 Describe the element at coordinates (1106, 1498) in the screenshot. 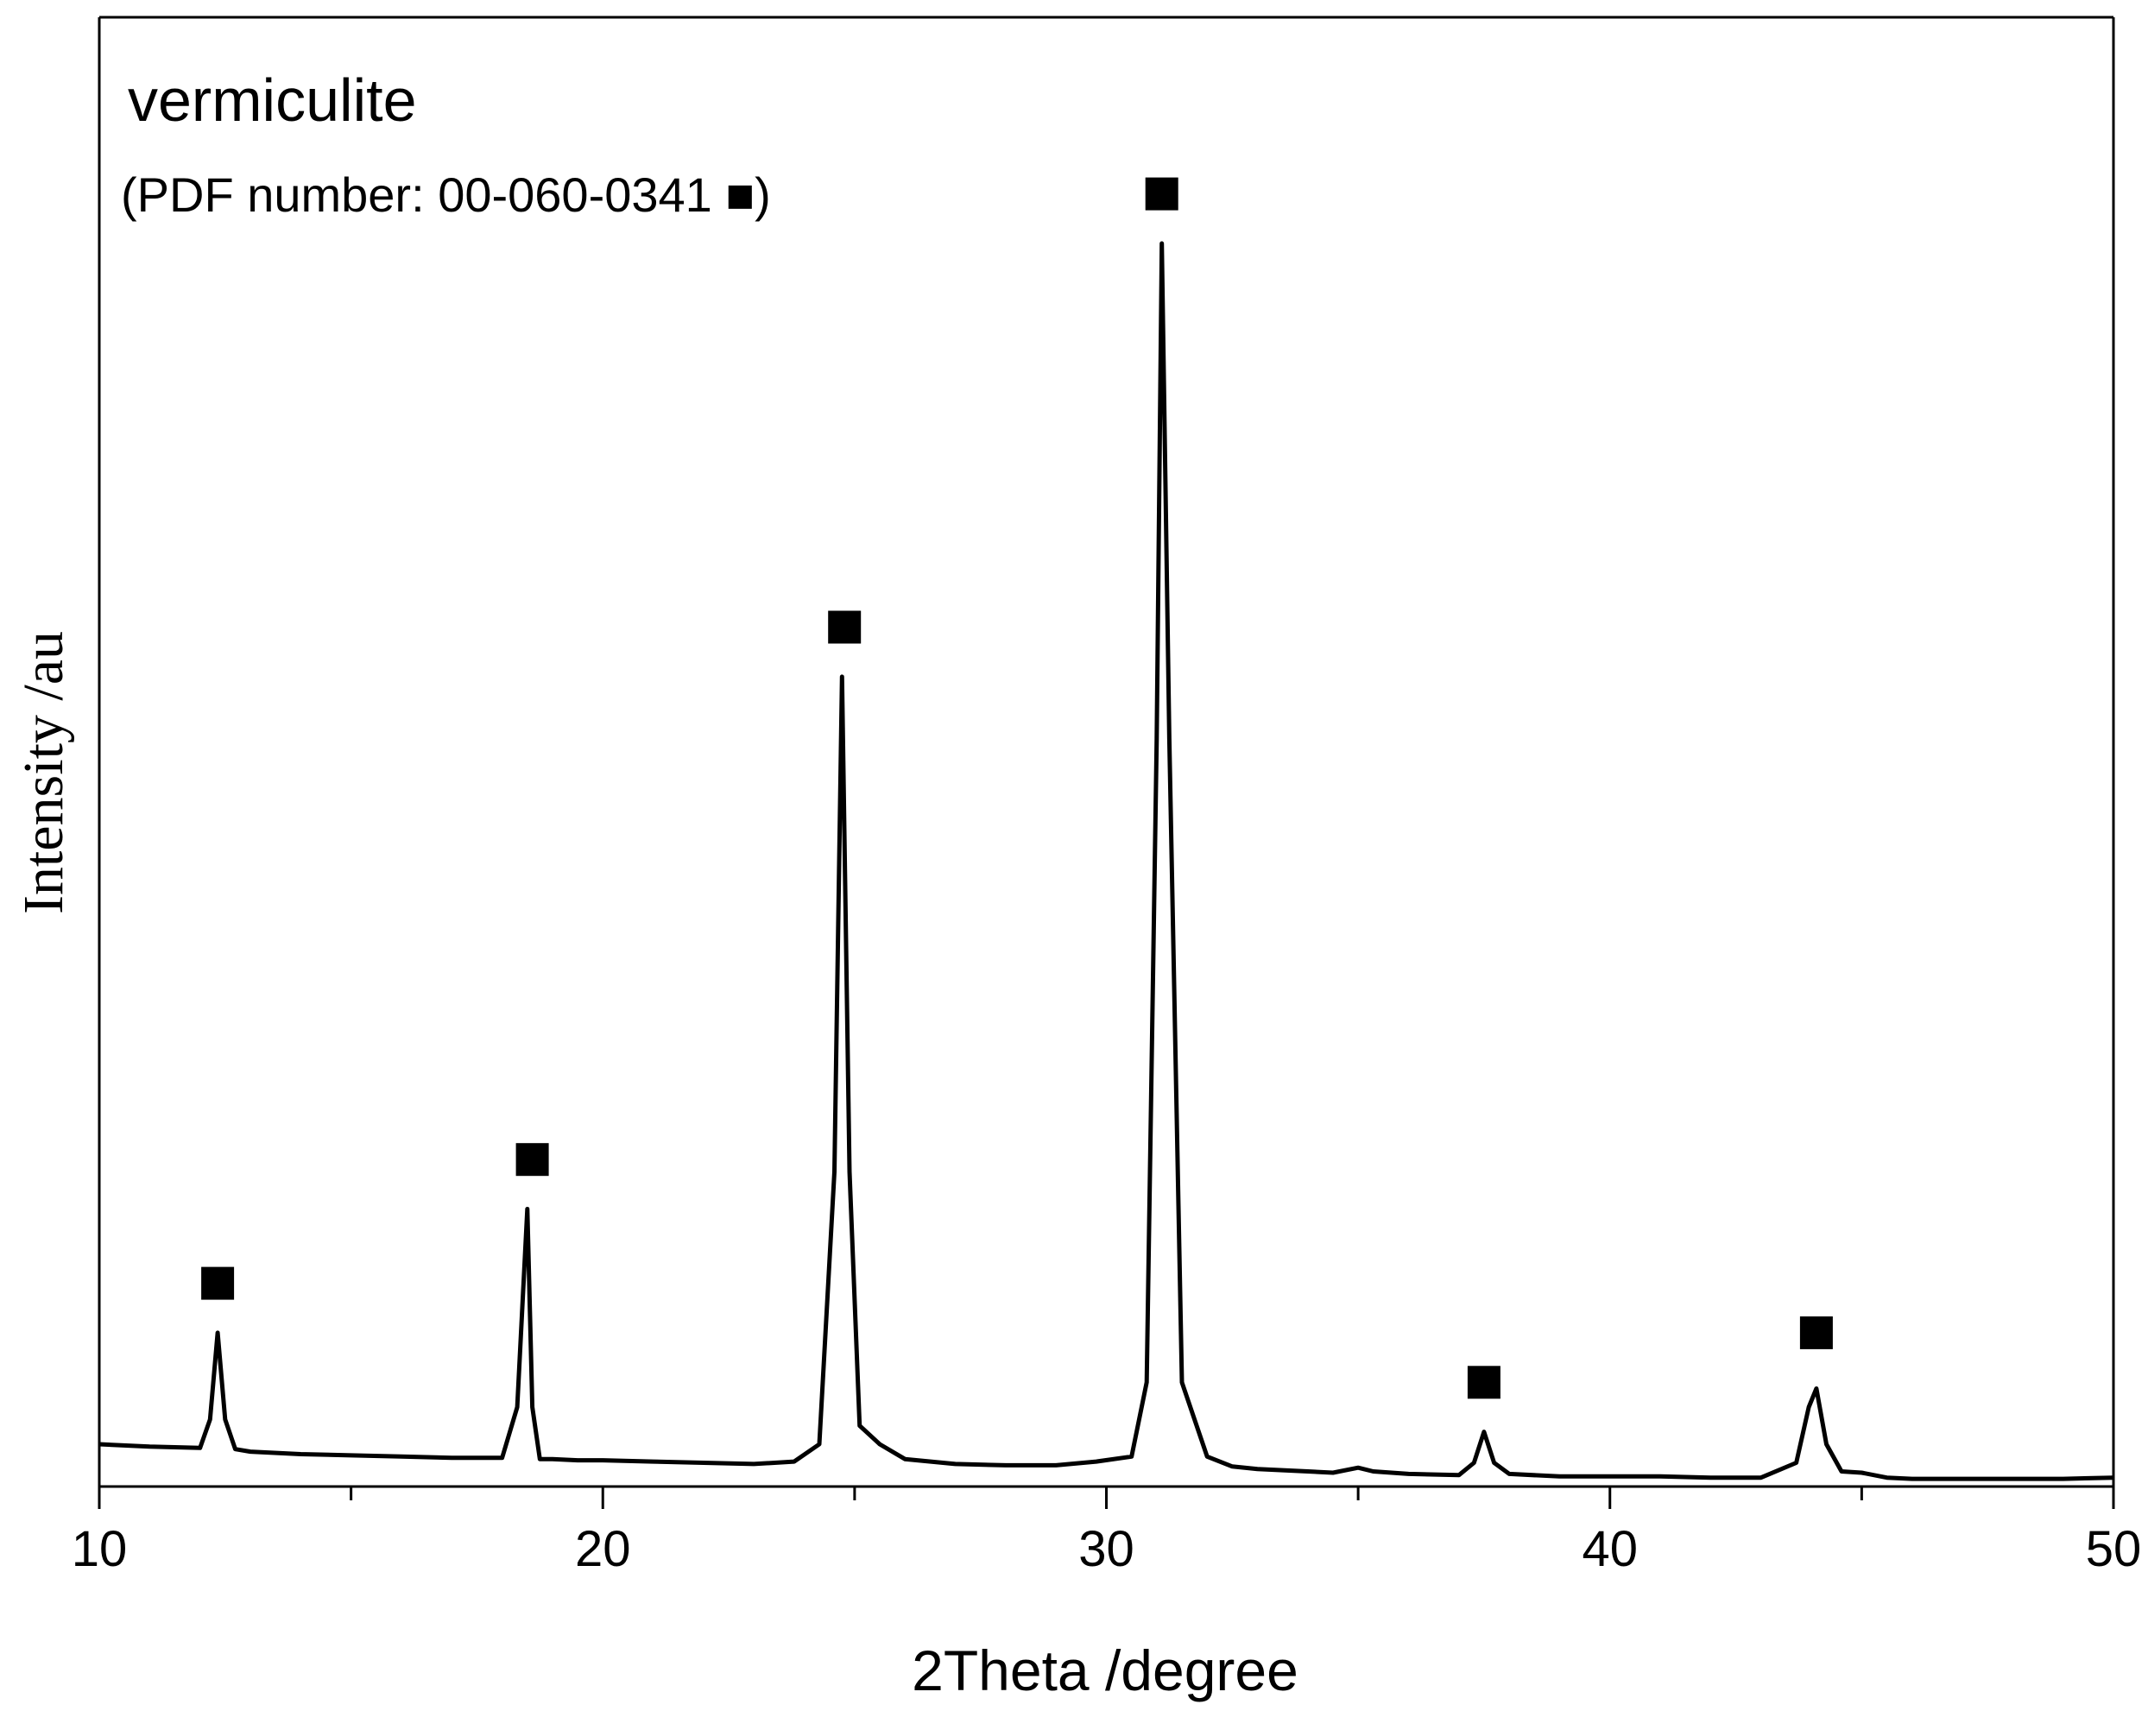

I see `x-axis-ticks` at that location.